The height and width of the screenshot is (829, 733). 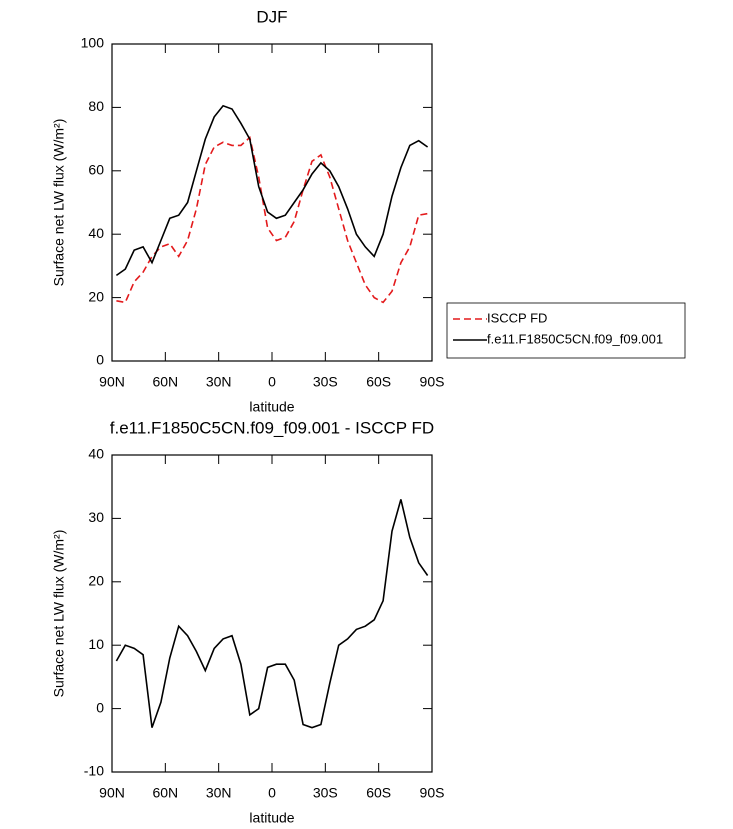 I want to click on y-tick-label: 60, so click(x=96, y=170).